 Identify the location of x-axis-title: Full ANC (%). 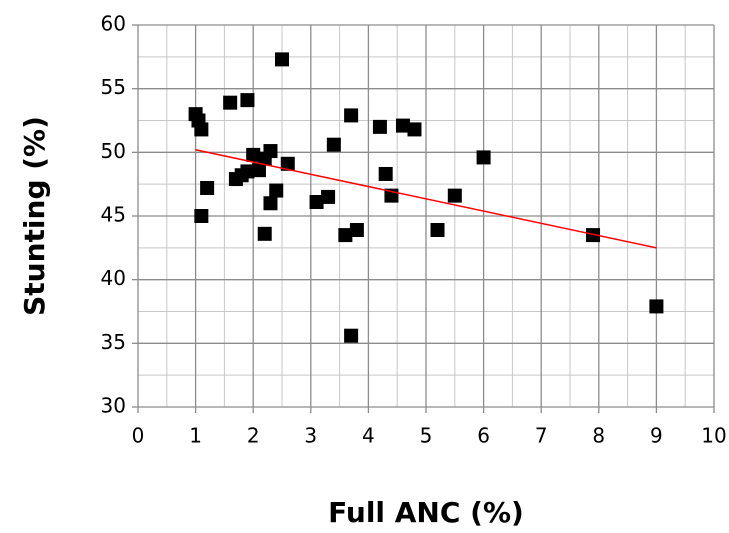
(426, 512).